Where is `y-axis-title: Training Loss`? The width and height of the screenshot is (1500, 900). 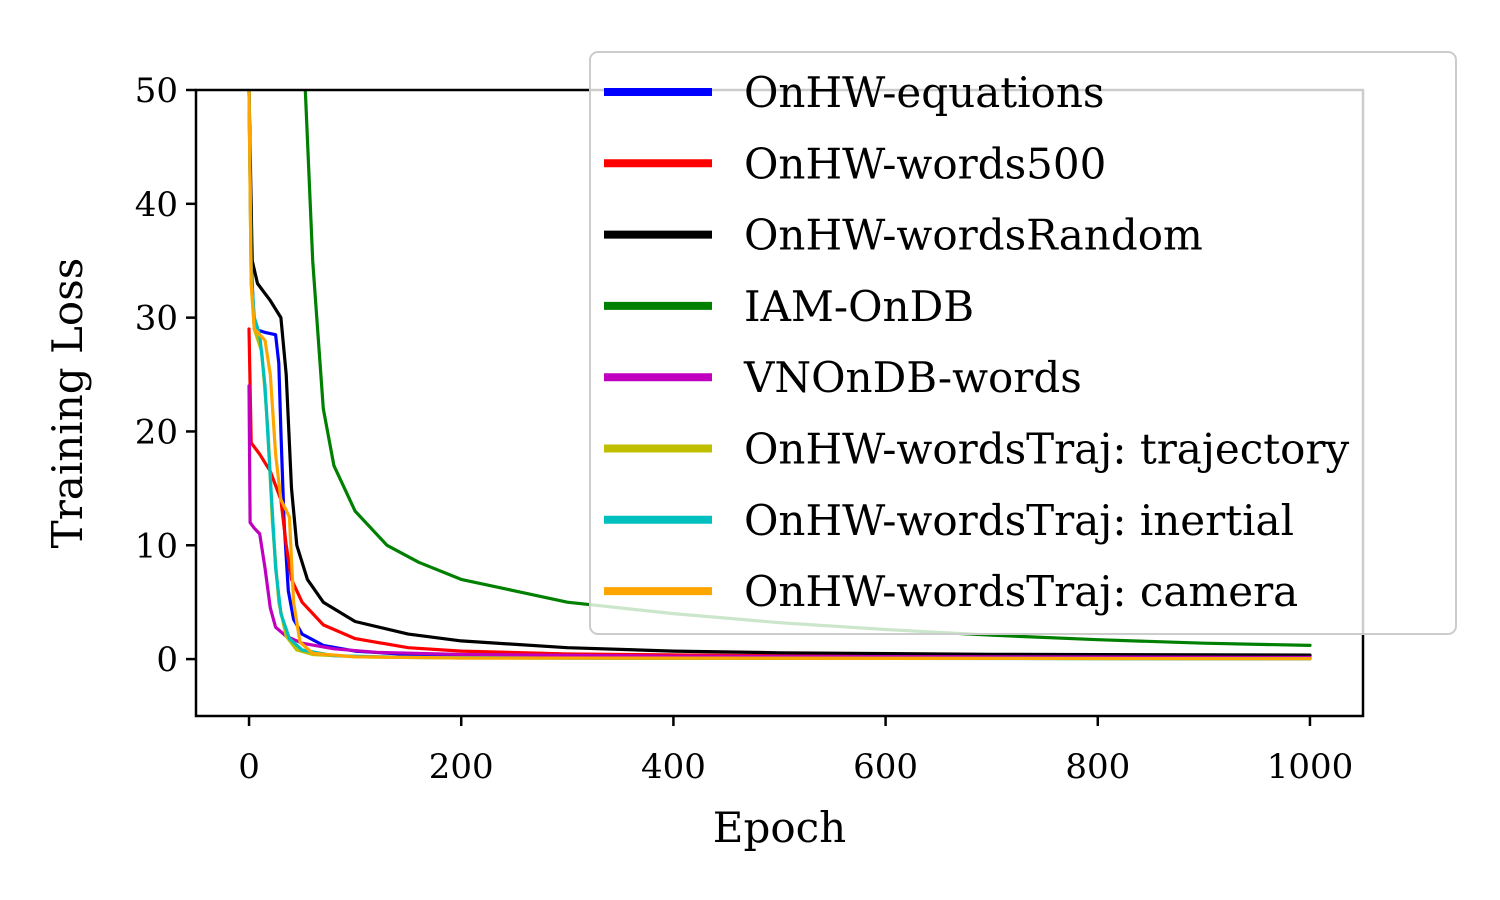 y-axis-title: Training Loss is located at coordinates (67, 403).